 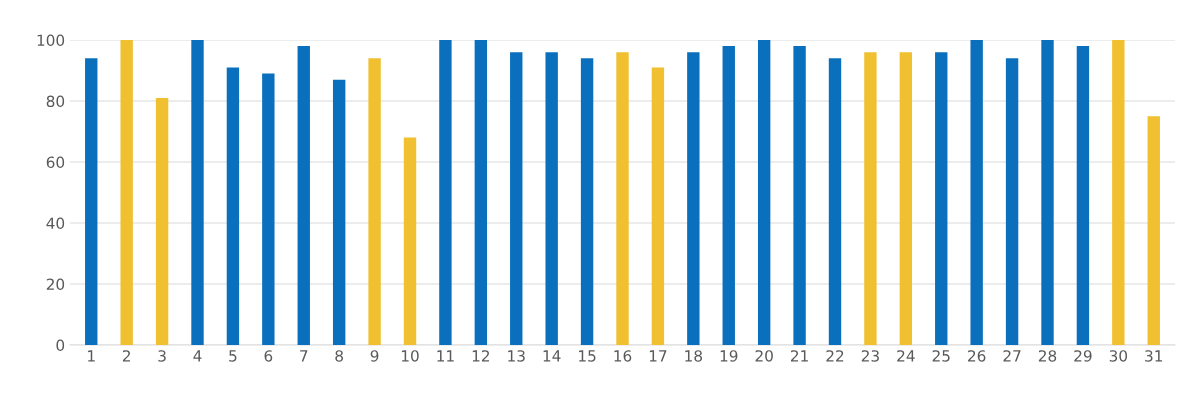 What do you see at coordinates (55, 223) in the screenshot?
I see `y-tick-label: 40` at bounding box center [55, 223].